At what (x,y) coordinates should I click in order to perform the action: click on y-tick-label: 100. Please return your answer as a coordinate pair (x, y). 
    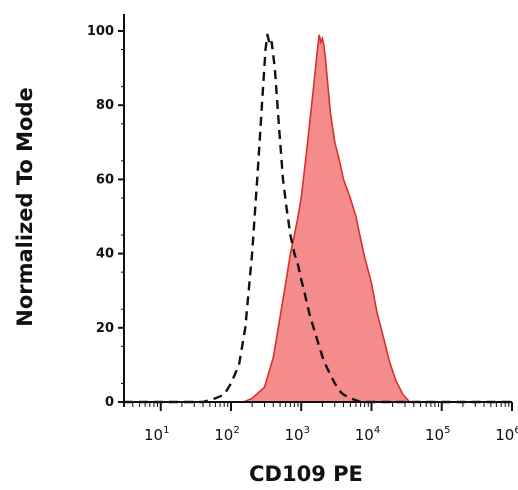
    Looking at the image, I should click on (100, 31).